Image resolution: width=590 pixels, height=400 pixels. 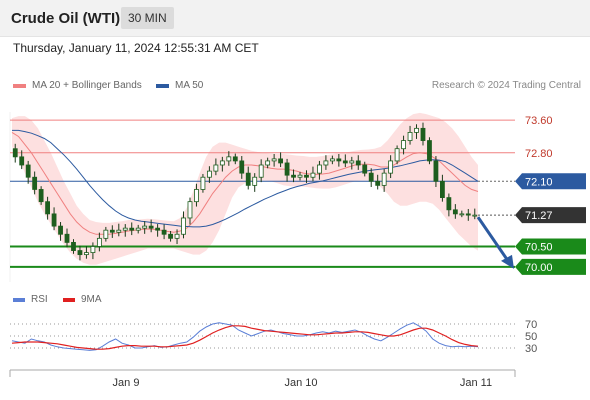 I want to click on legend-ma20: MA 20 + Bollinger Bands, so click(x=77, y=85).